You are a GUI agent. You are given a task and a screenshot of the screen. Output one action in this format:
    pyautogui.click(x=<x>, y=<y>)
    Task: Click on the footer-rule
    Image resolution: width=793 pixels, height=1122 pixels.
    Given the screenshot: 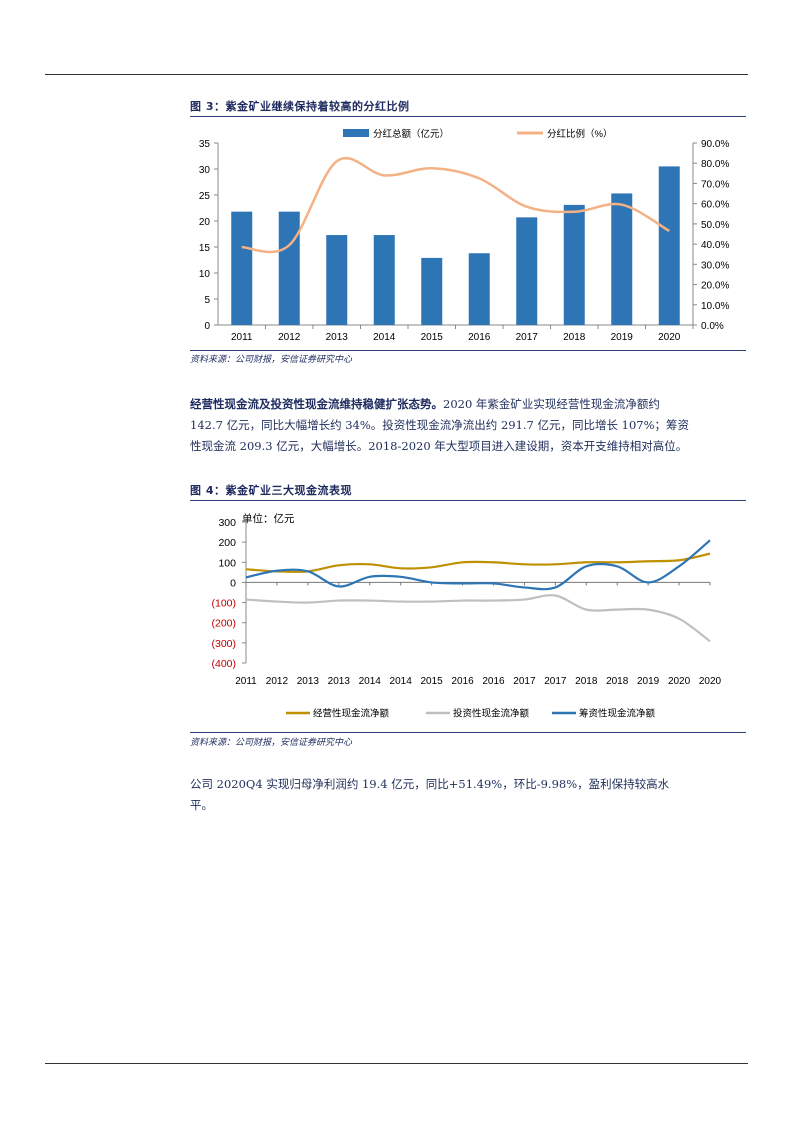 What is the action you would take?
    pyautogui.click(x=396, y=1063)
    